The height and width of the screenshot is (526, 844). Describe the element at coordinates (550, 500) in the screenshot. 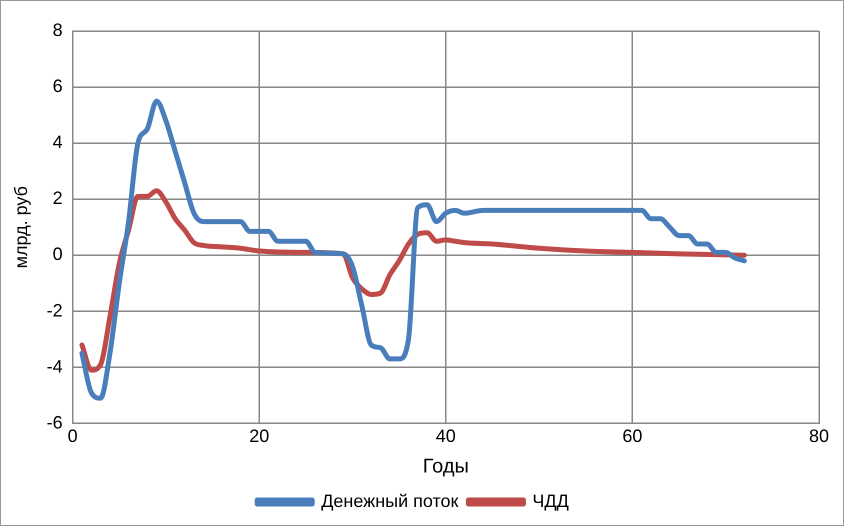

I see `legend-label: ЧДД` at that location.